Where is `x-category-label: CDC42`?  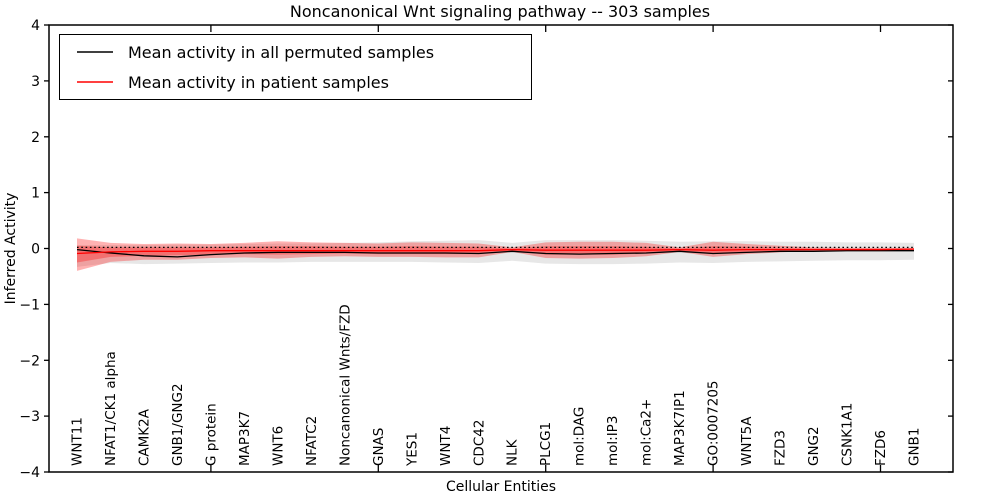
x-category-label: CDC42 is located at coordinates (479, 443).